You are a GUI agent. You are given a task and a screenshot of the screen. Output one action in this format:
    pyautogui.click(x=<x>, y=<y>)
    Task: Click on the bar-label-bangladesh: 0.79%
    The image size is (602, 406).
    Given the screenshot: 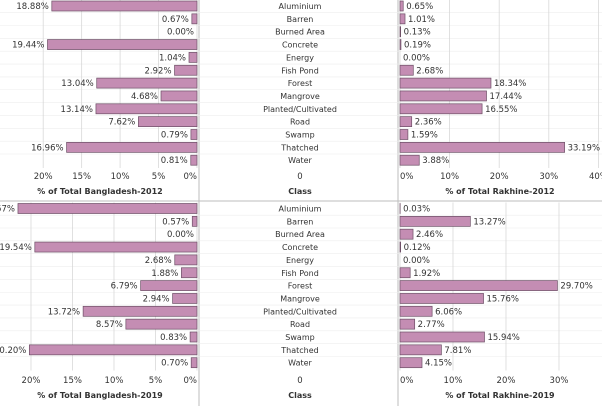 What is the action you would take?
    pyautogui.click(x=174, y=136)
    